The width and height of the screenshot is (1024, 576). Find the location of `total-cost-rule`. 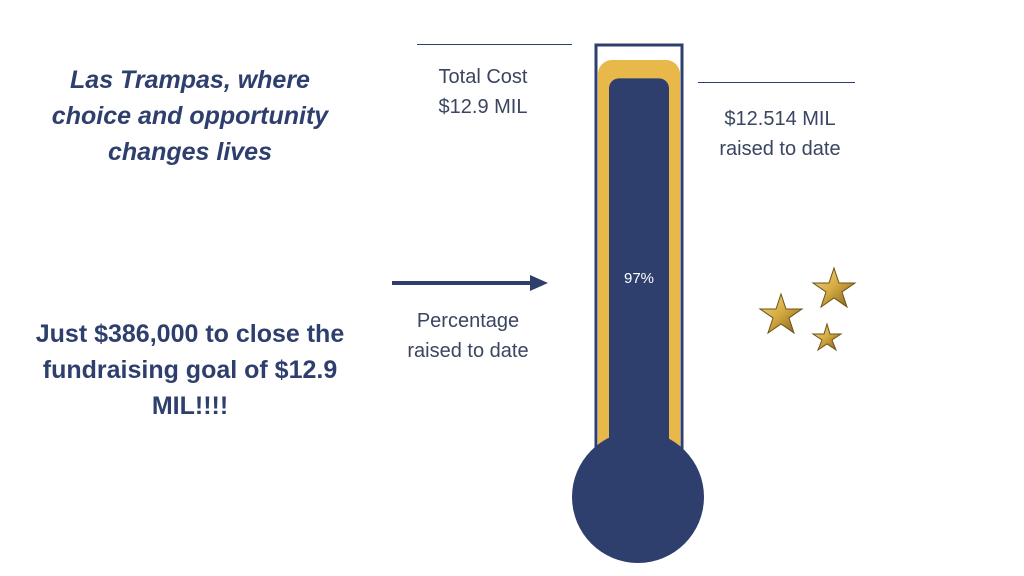

total-cost-rule is located at coordinates (494, 44).